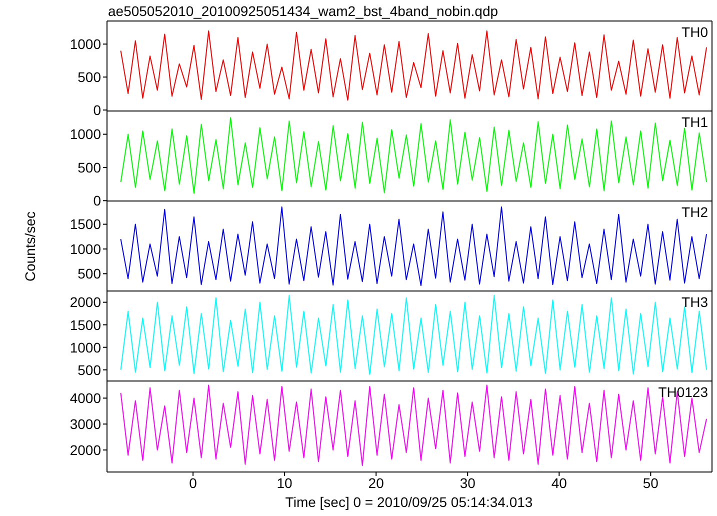 The height and width of the screenshot is (516, 717). What do you see at coordinates (468, 482) in the screenshot?
I see `x-tick-label: 30` at bounding box center [468, 482].